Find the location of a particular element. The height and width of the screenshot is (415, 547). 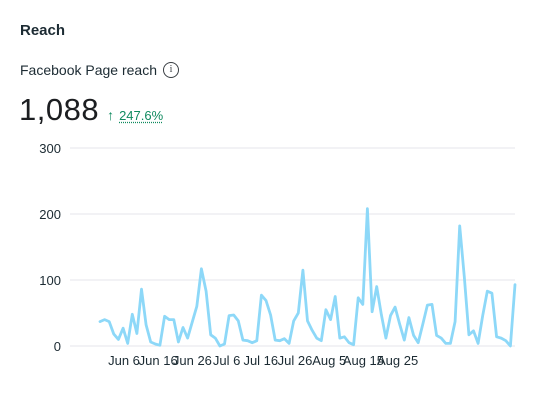

y-tick-label: 200 is located at coordinates (50, 214).